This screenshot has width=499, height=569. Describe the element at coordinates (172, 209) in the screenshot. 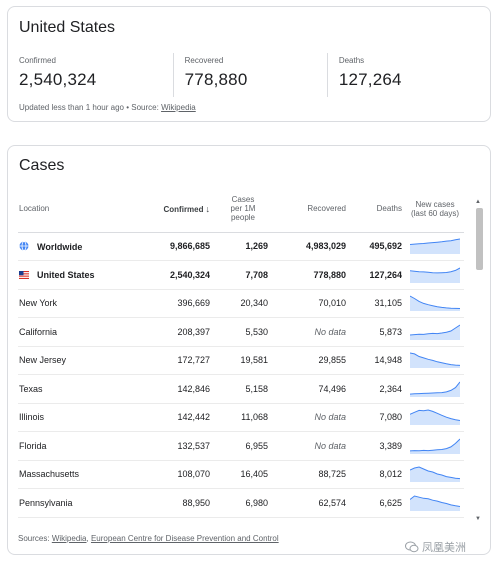

I see `column-header-confirmed: Confirmed ↓` at that location.